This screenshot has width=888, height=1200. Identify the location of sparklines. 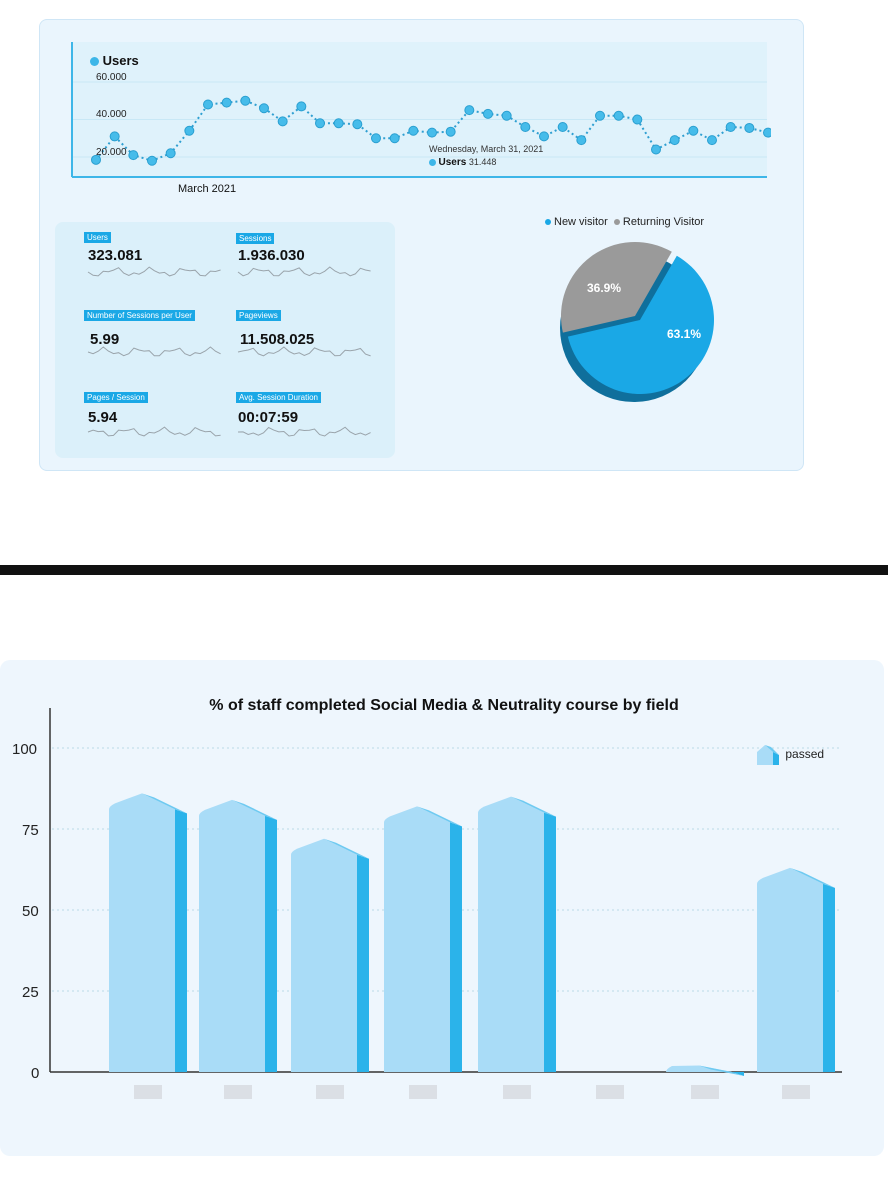
(229, 351).